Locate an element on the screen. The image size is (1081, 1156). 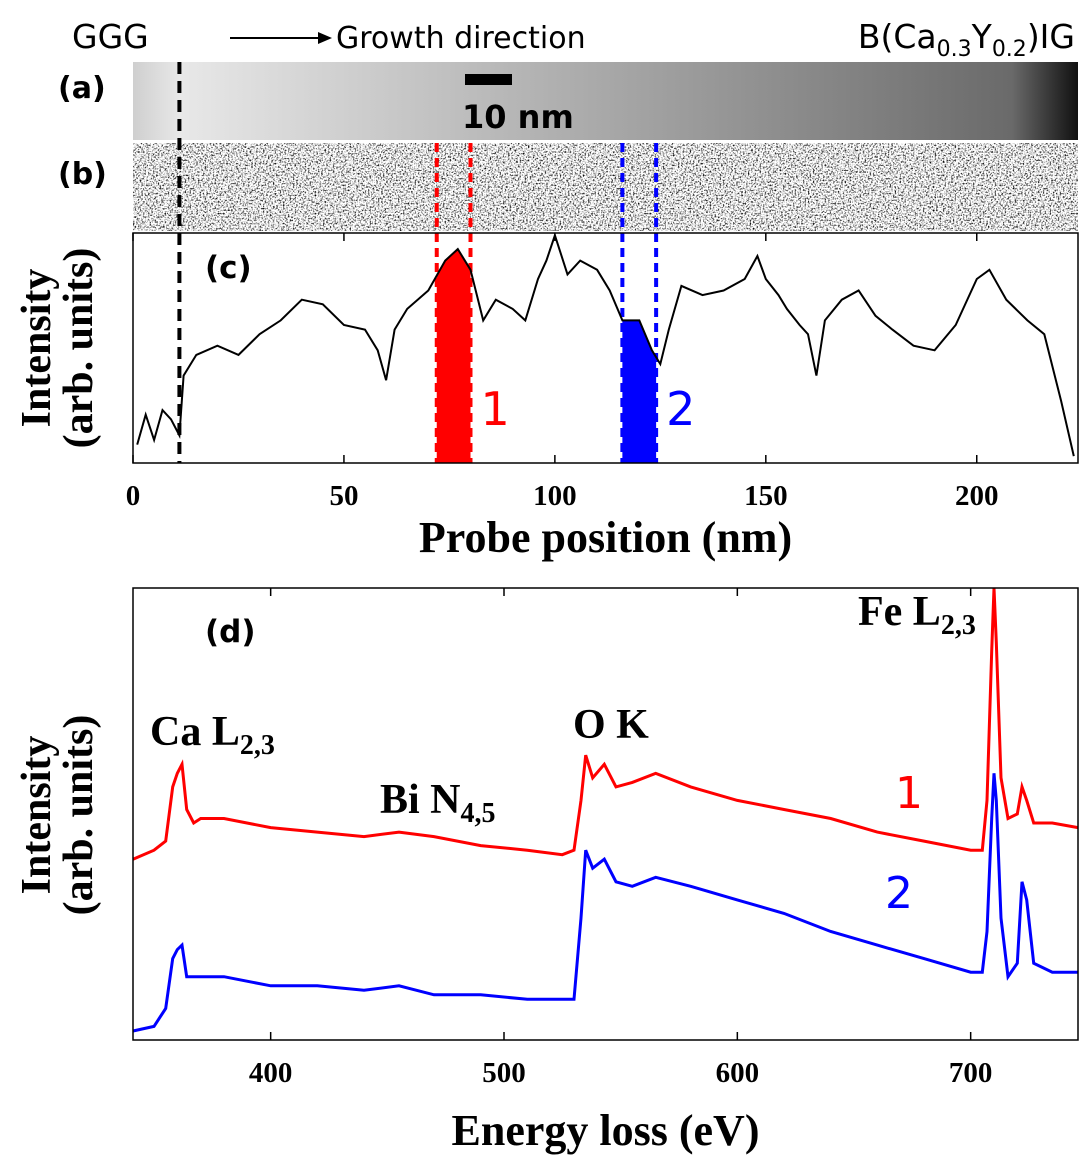
x-tick-label: 500 is located at coordinates (504, 1073).